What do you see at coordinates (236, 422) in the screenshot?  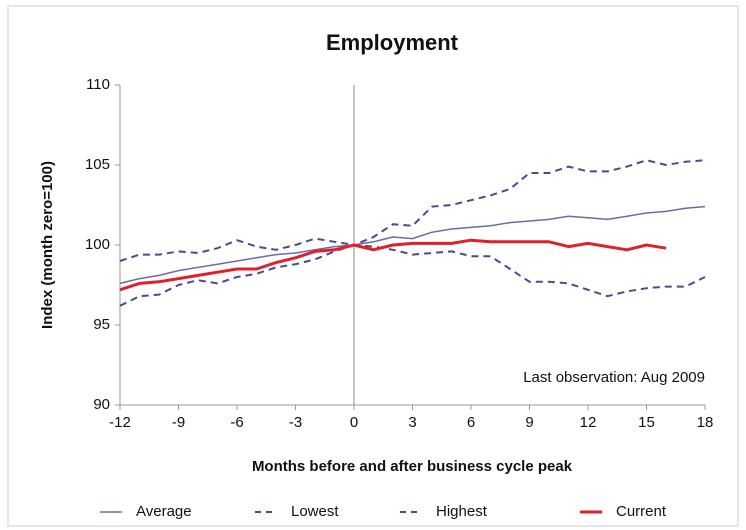 I see `x-tick-label: -6` at bounding box center [236, 422].